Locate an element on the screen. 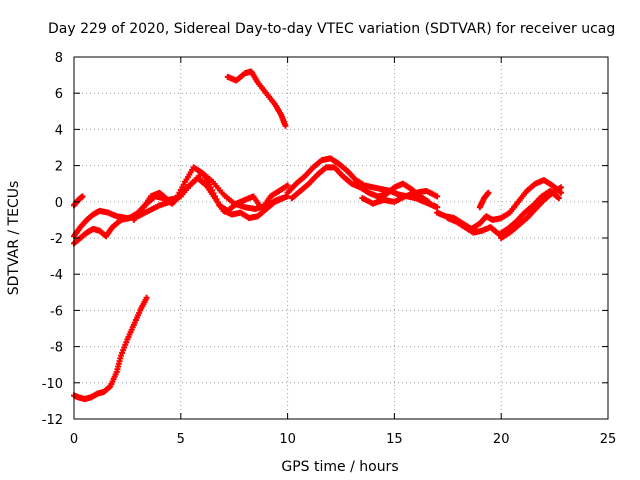 This screenshot has height=480, width=640. y-tick-label: 4 is located at coordinates (59, 130).